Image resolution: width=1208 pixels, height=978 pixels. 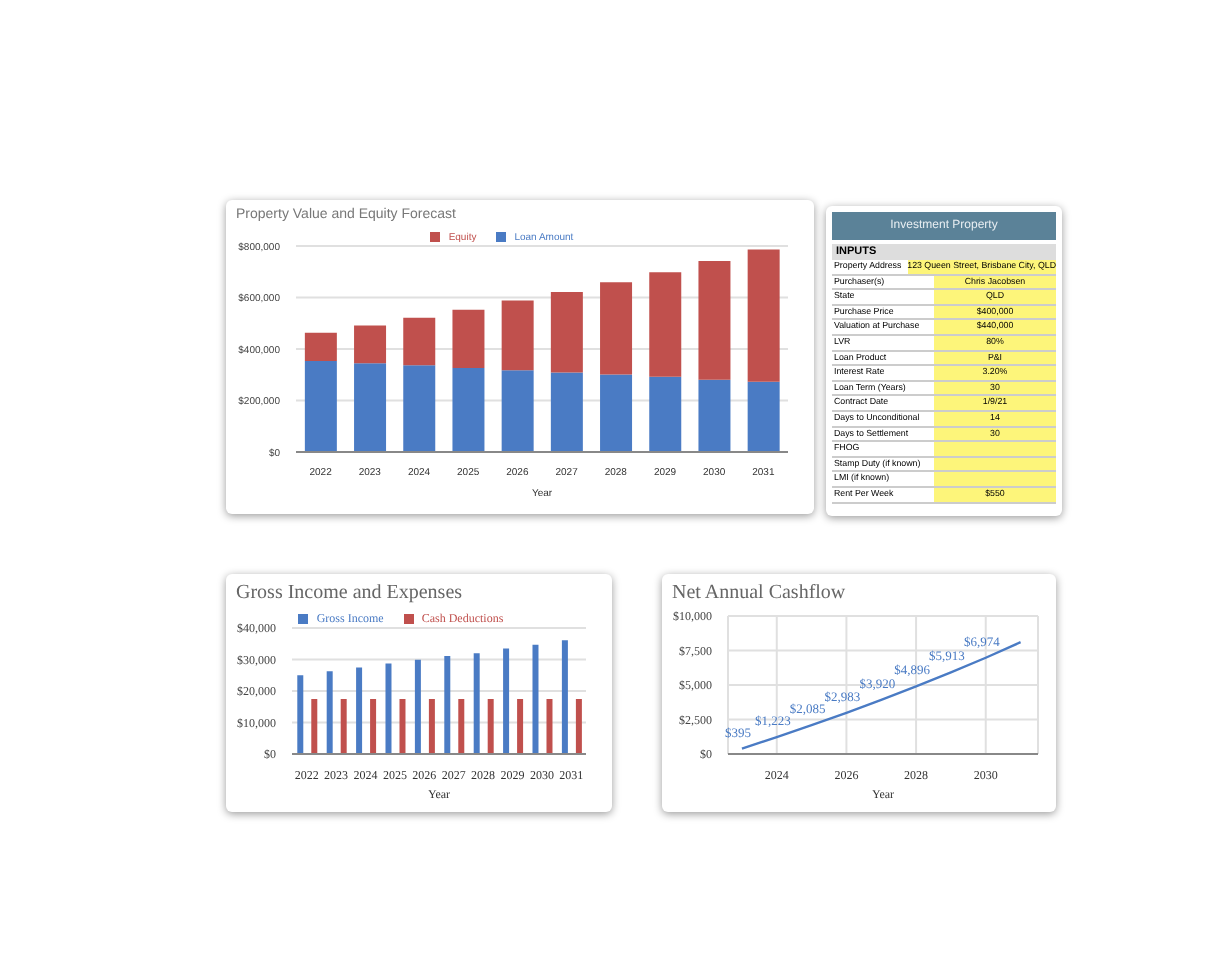 What do you see at coordinates (350, 593) in the screenshot?
I see `chart-title: Gross Income and Expenses` at bounding box center [350, 593].